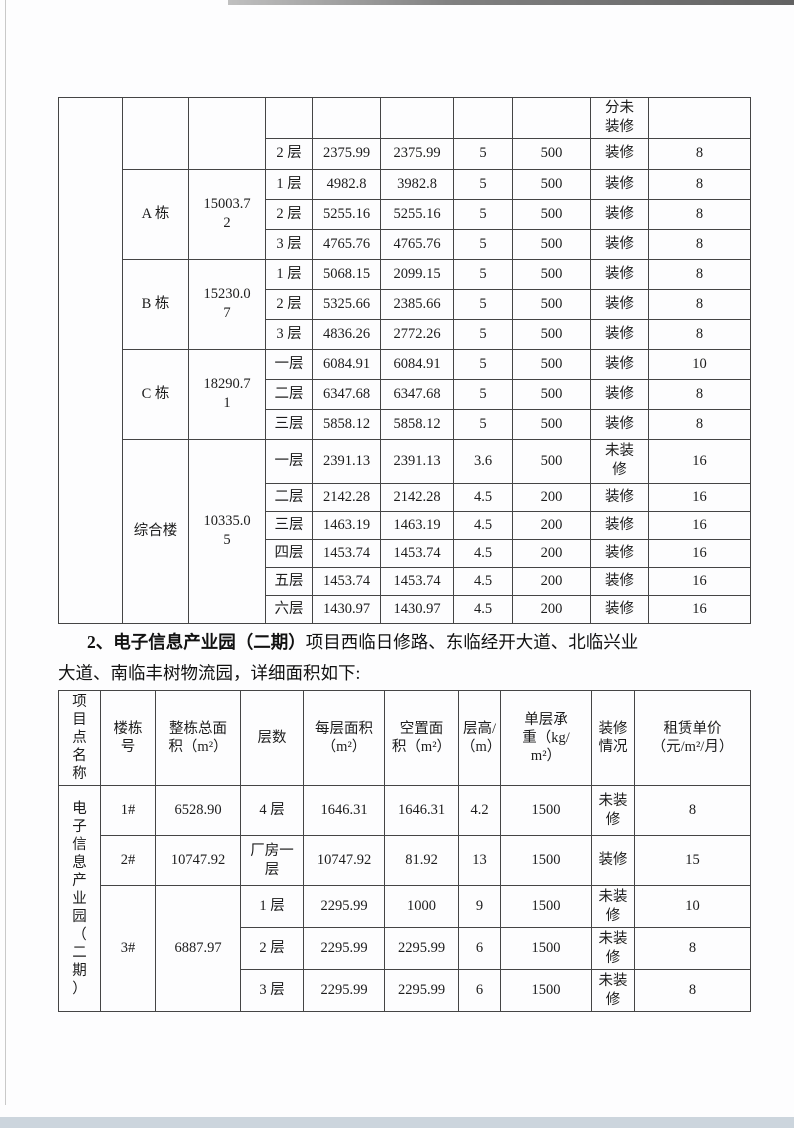 The width and height of the screenshot is (794, 1128). I want to click on paragraph-line-1: 2、电子信息产业园（二期）项目西临日修路、东临经开大道、北临兴业, so click(392, 642).